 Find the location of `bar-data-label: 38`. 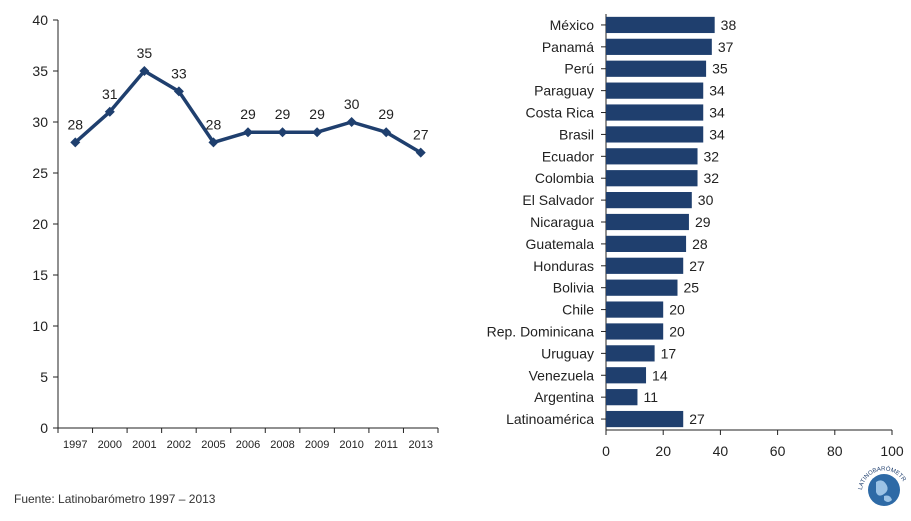

bar-data-label: 38 is located at coordinates (729, 25).